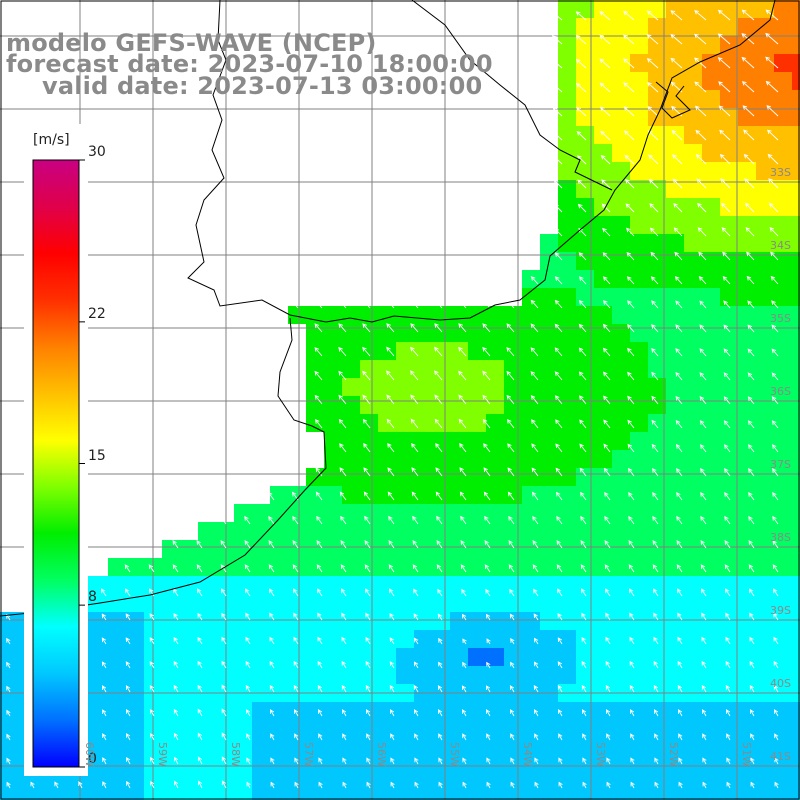  What do you see at coordinates (600, 754) in the screenshot?
I see `longitude-label: 53W` at bounding box center [600, 754].